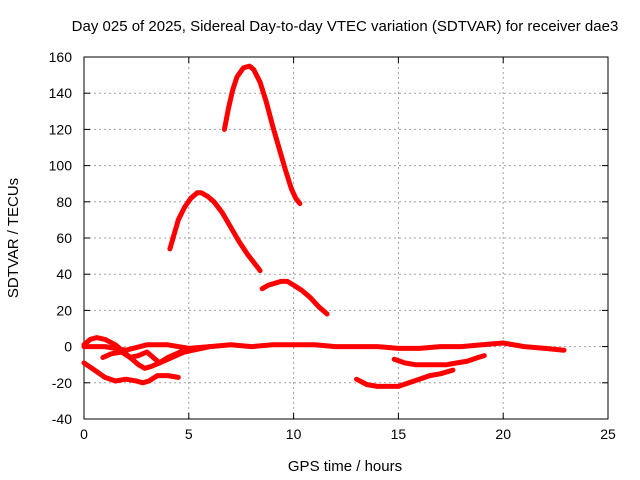 The width and height of the screenshot is (640, 480). I want to click on y-tick-label: 160, so click(61, 57).